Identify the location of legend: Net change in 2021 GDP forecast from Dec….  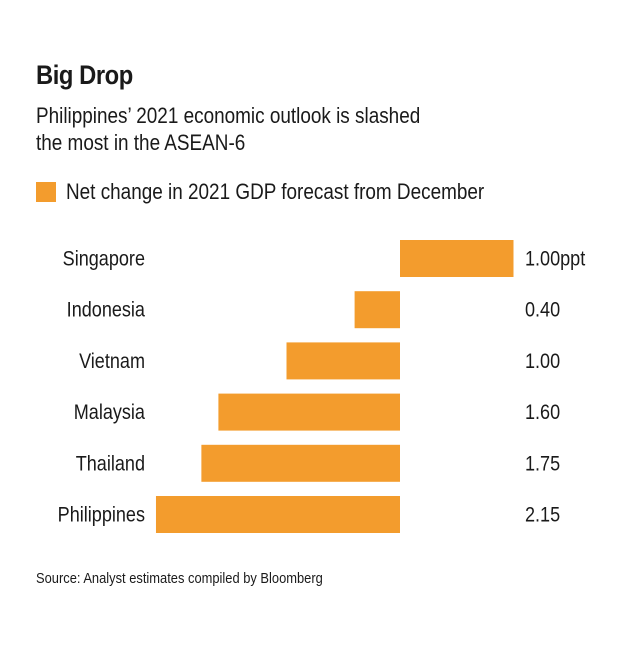
(294, 191).